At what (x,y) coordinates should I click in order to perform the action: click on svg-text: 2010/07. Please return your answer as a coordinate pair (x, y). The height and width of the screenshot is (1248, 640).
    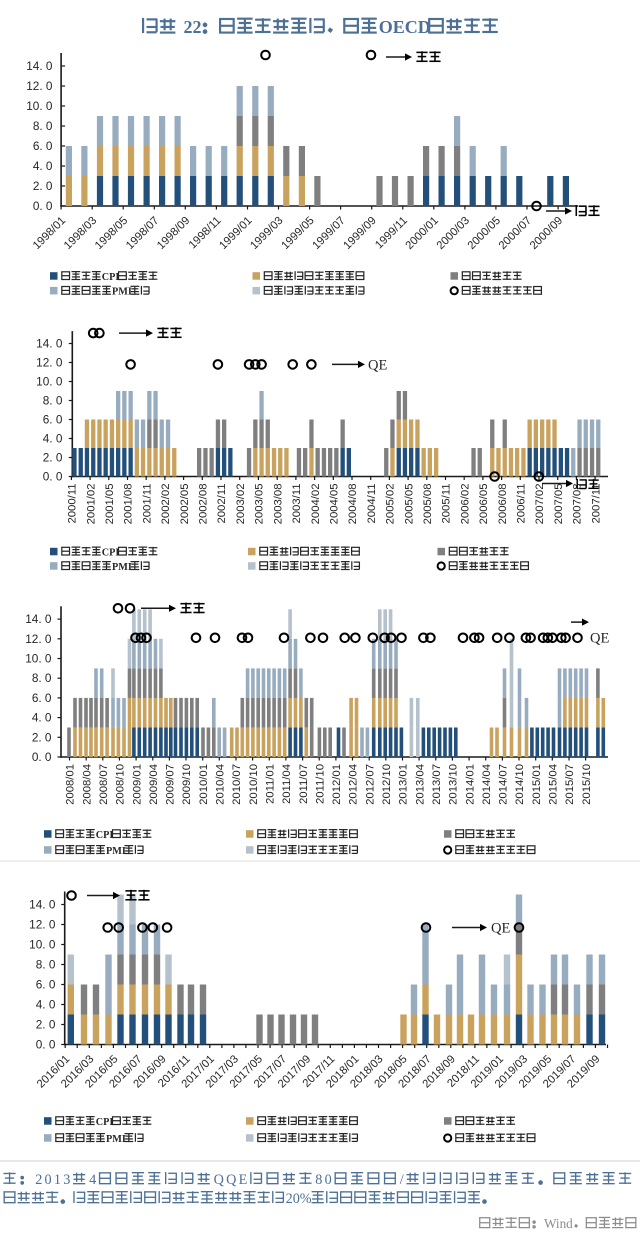
    Looking at the image, I should click on (237, 784).